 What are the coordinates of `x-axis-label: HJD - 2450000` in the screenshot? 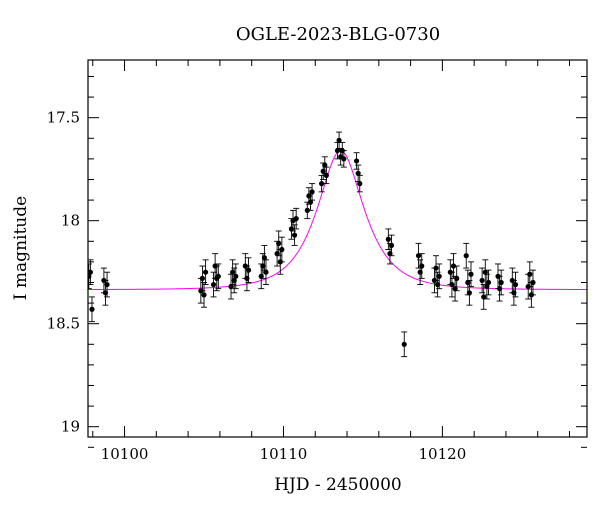 It's located at (338, 485).